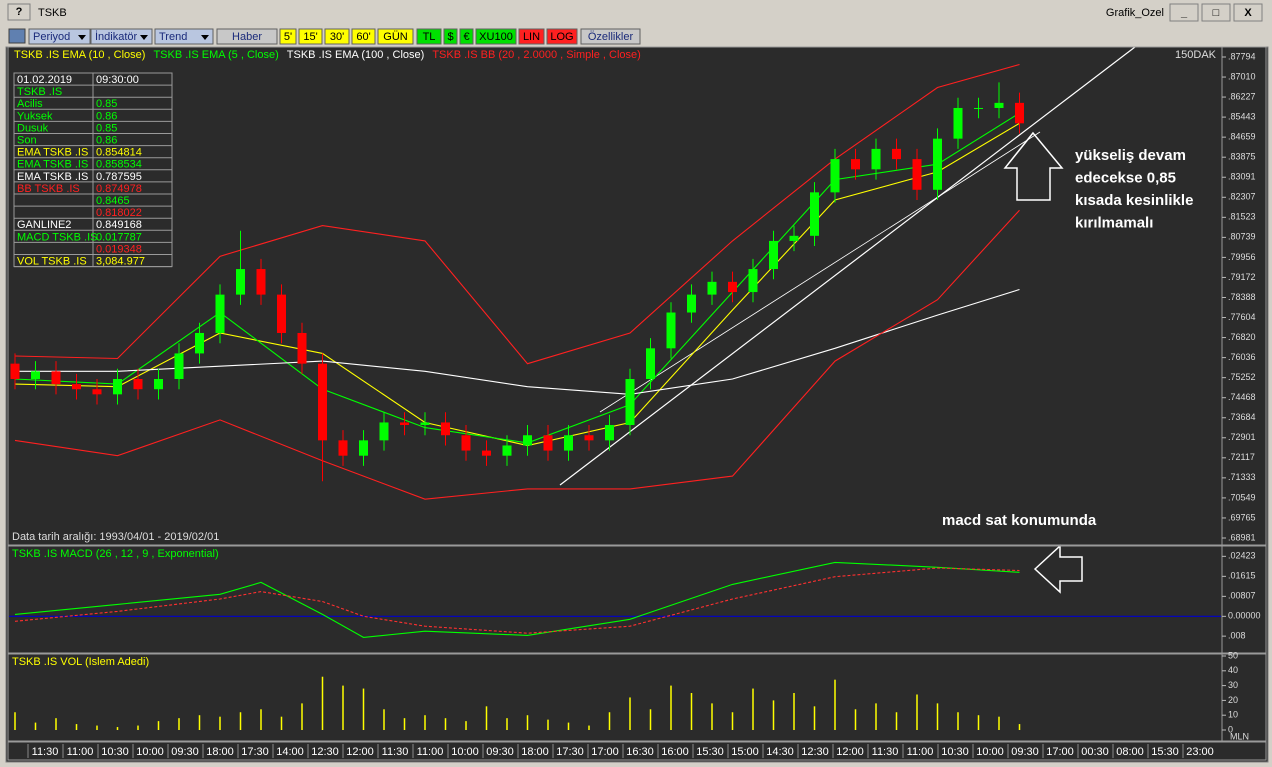 This screenshot has height=767, width=1272. What do you see at coordinates (1233, 655) in the screenshot?
I see `y-tick-label: 50` at bounding box center [1233, 655].